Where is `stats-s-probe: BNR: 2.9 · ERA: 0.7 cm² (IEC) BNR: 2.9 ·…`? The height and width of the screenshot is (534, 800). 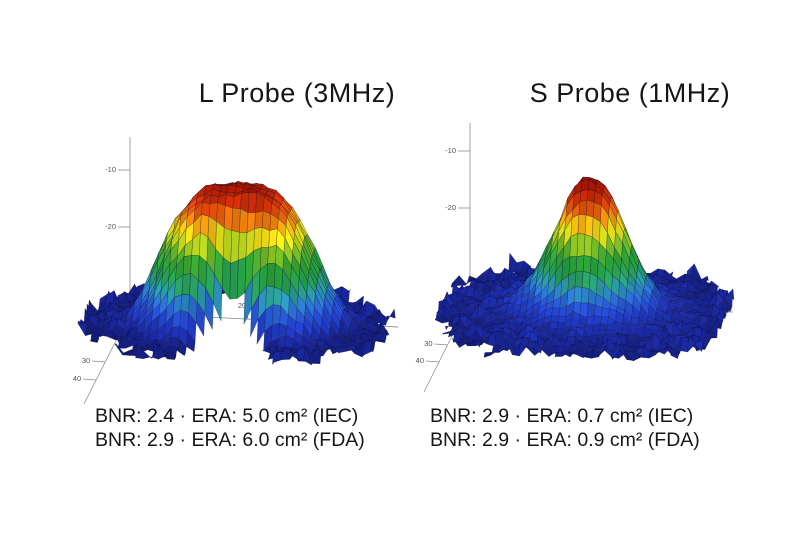 stats-s-probe: BNR: 2.9 · ERA: 0.7 cm² (IEC) BNR: 2.9 ·… is located at coordinates (565, 428).